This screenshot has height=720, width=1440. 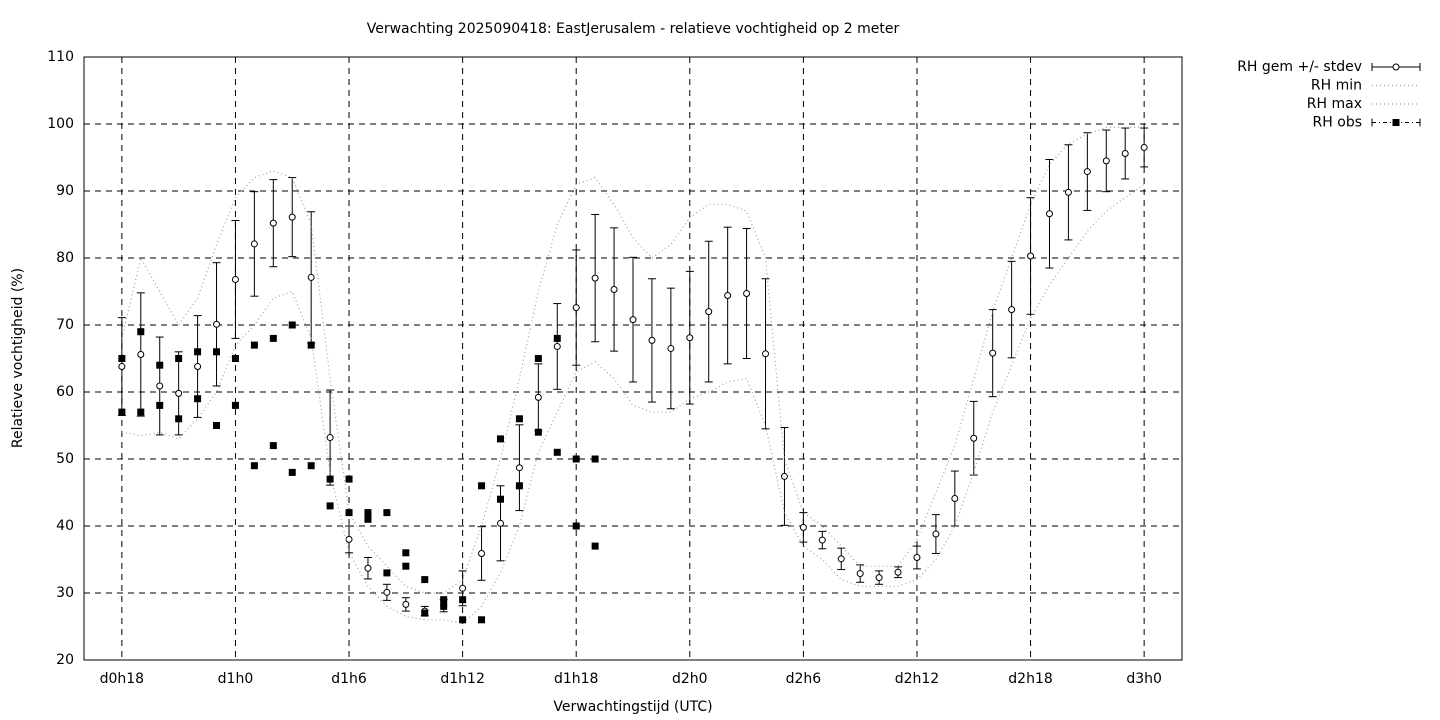 I want to click on x-tick-label: d1h0, so click(x=236, y=679).